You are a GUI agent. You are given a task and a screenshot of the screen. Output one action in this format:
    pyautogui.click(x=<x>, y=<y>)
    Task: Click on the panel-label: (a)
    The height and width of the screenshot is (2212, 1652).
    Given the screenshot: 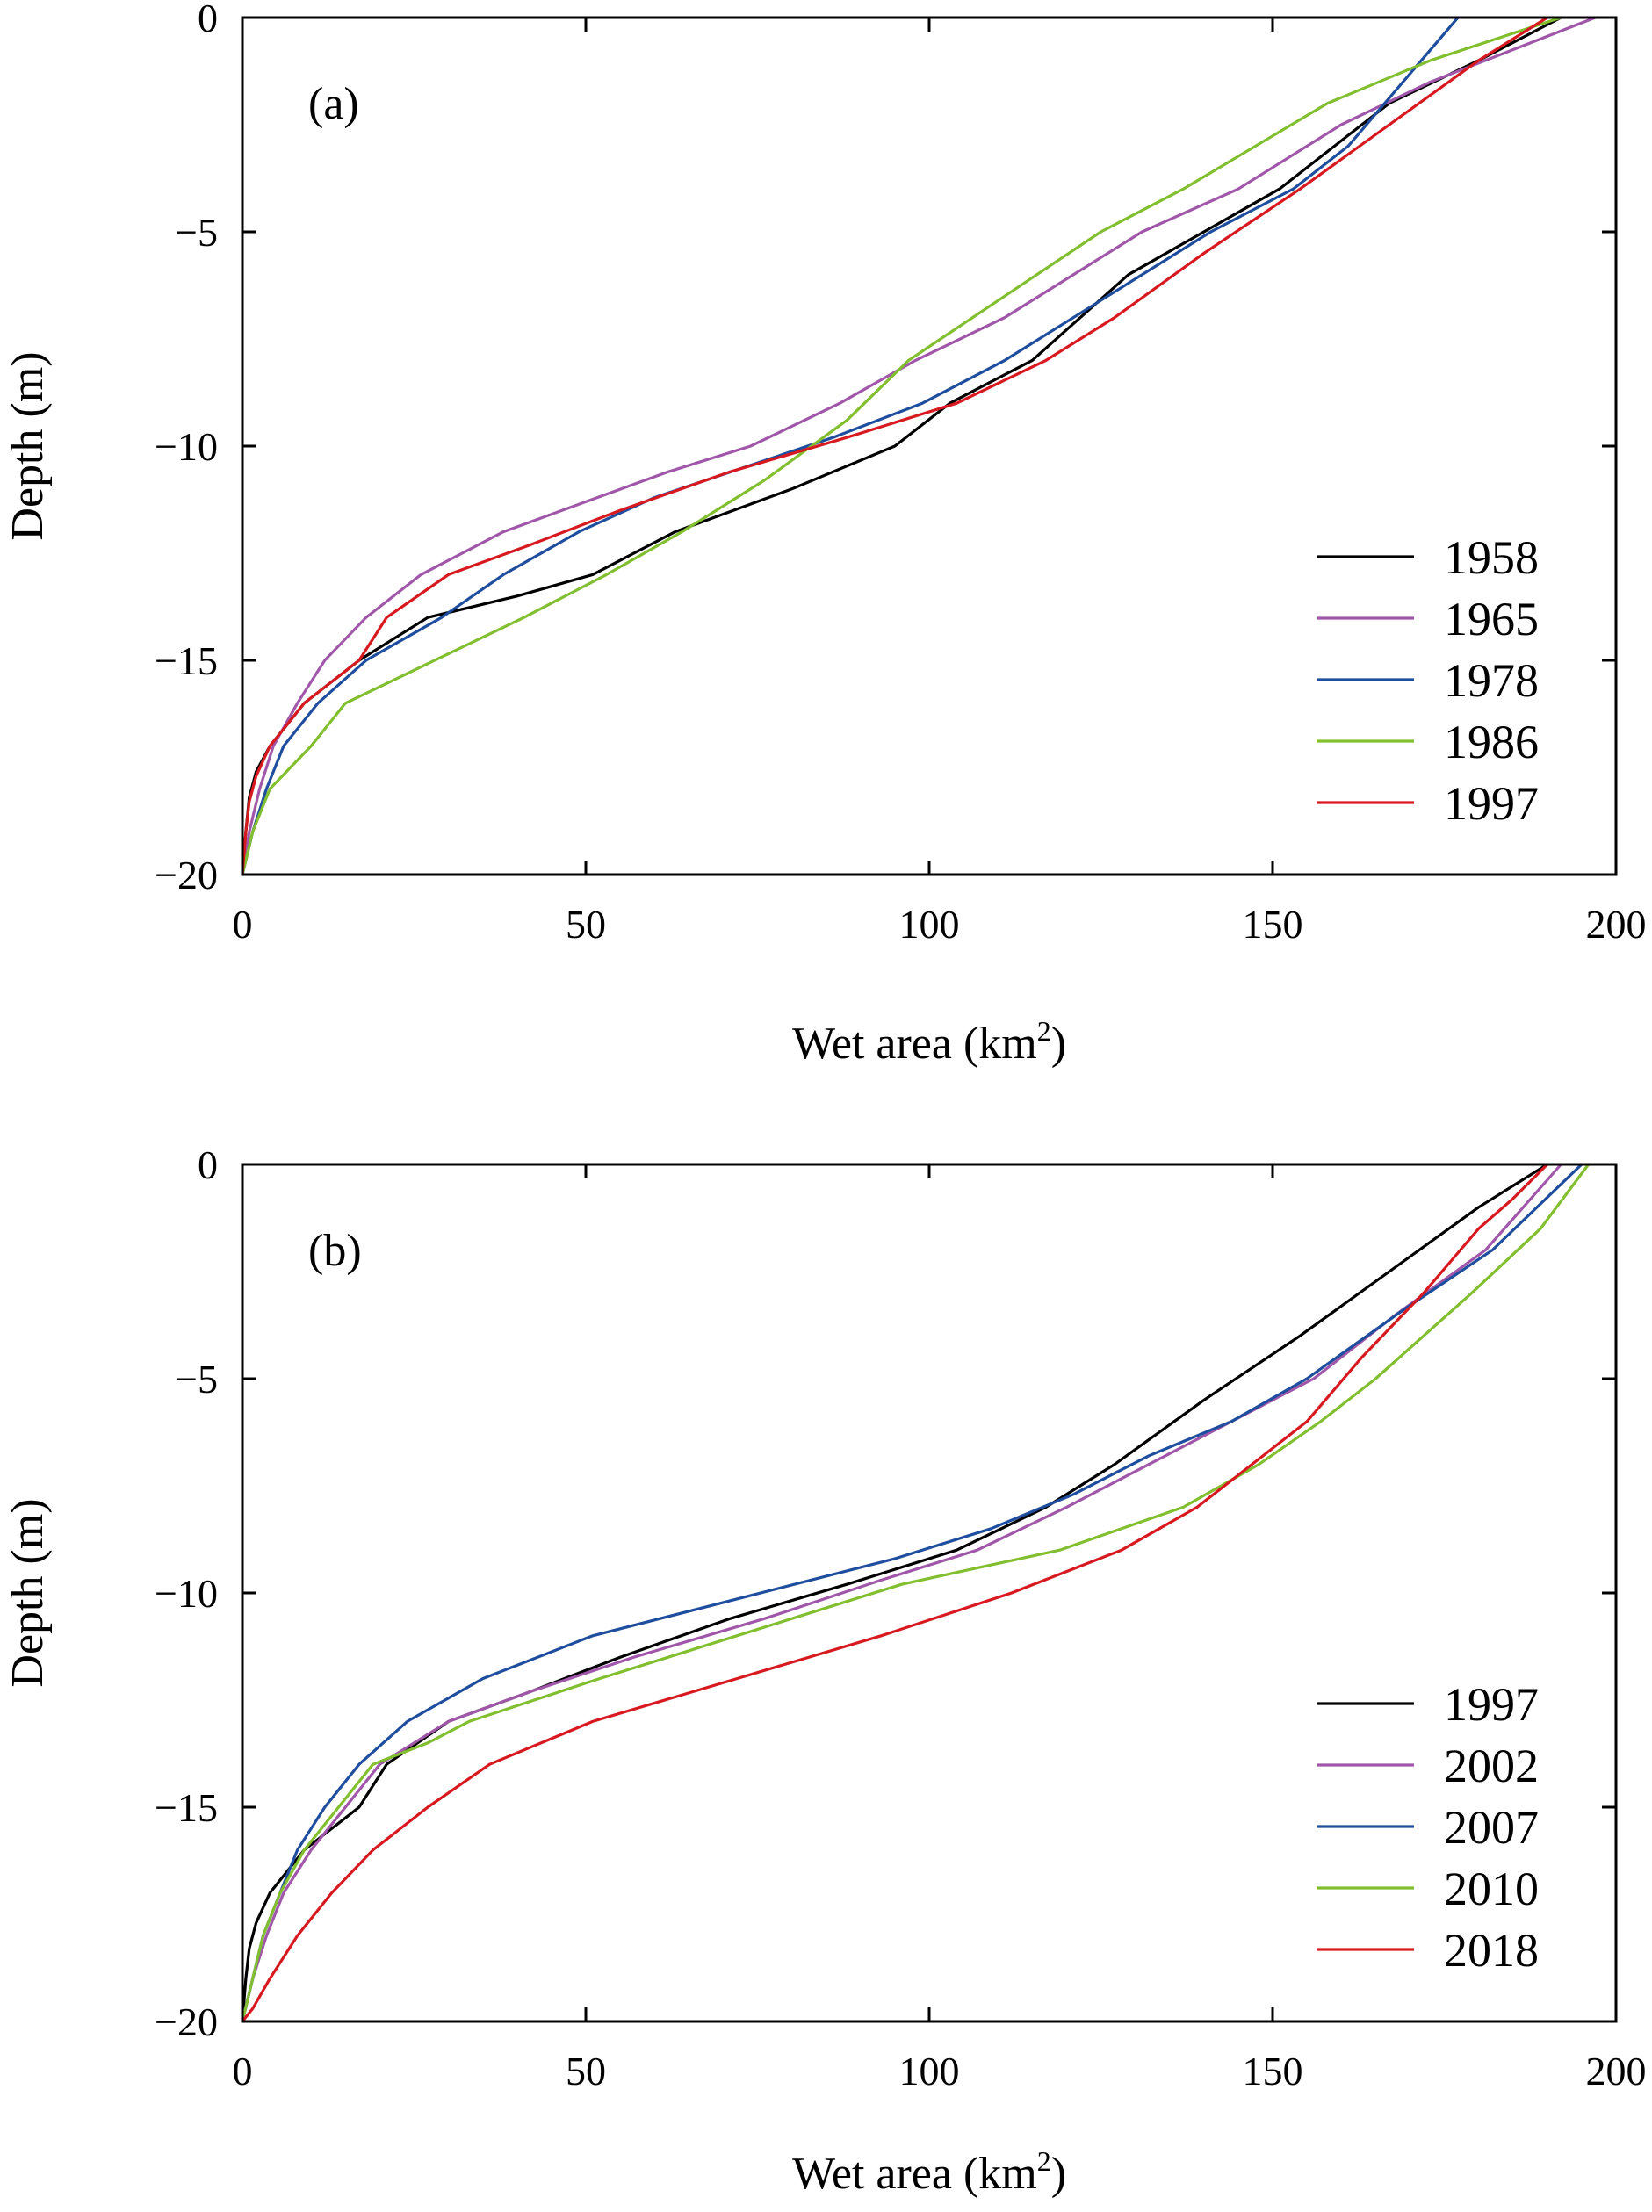 What is the action you would take?
    pyautogui.click(x=333, y=104)
    